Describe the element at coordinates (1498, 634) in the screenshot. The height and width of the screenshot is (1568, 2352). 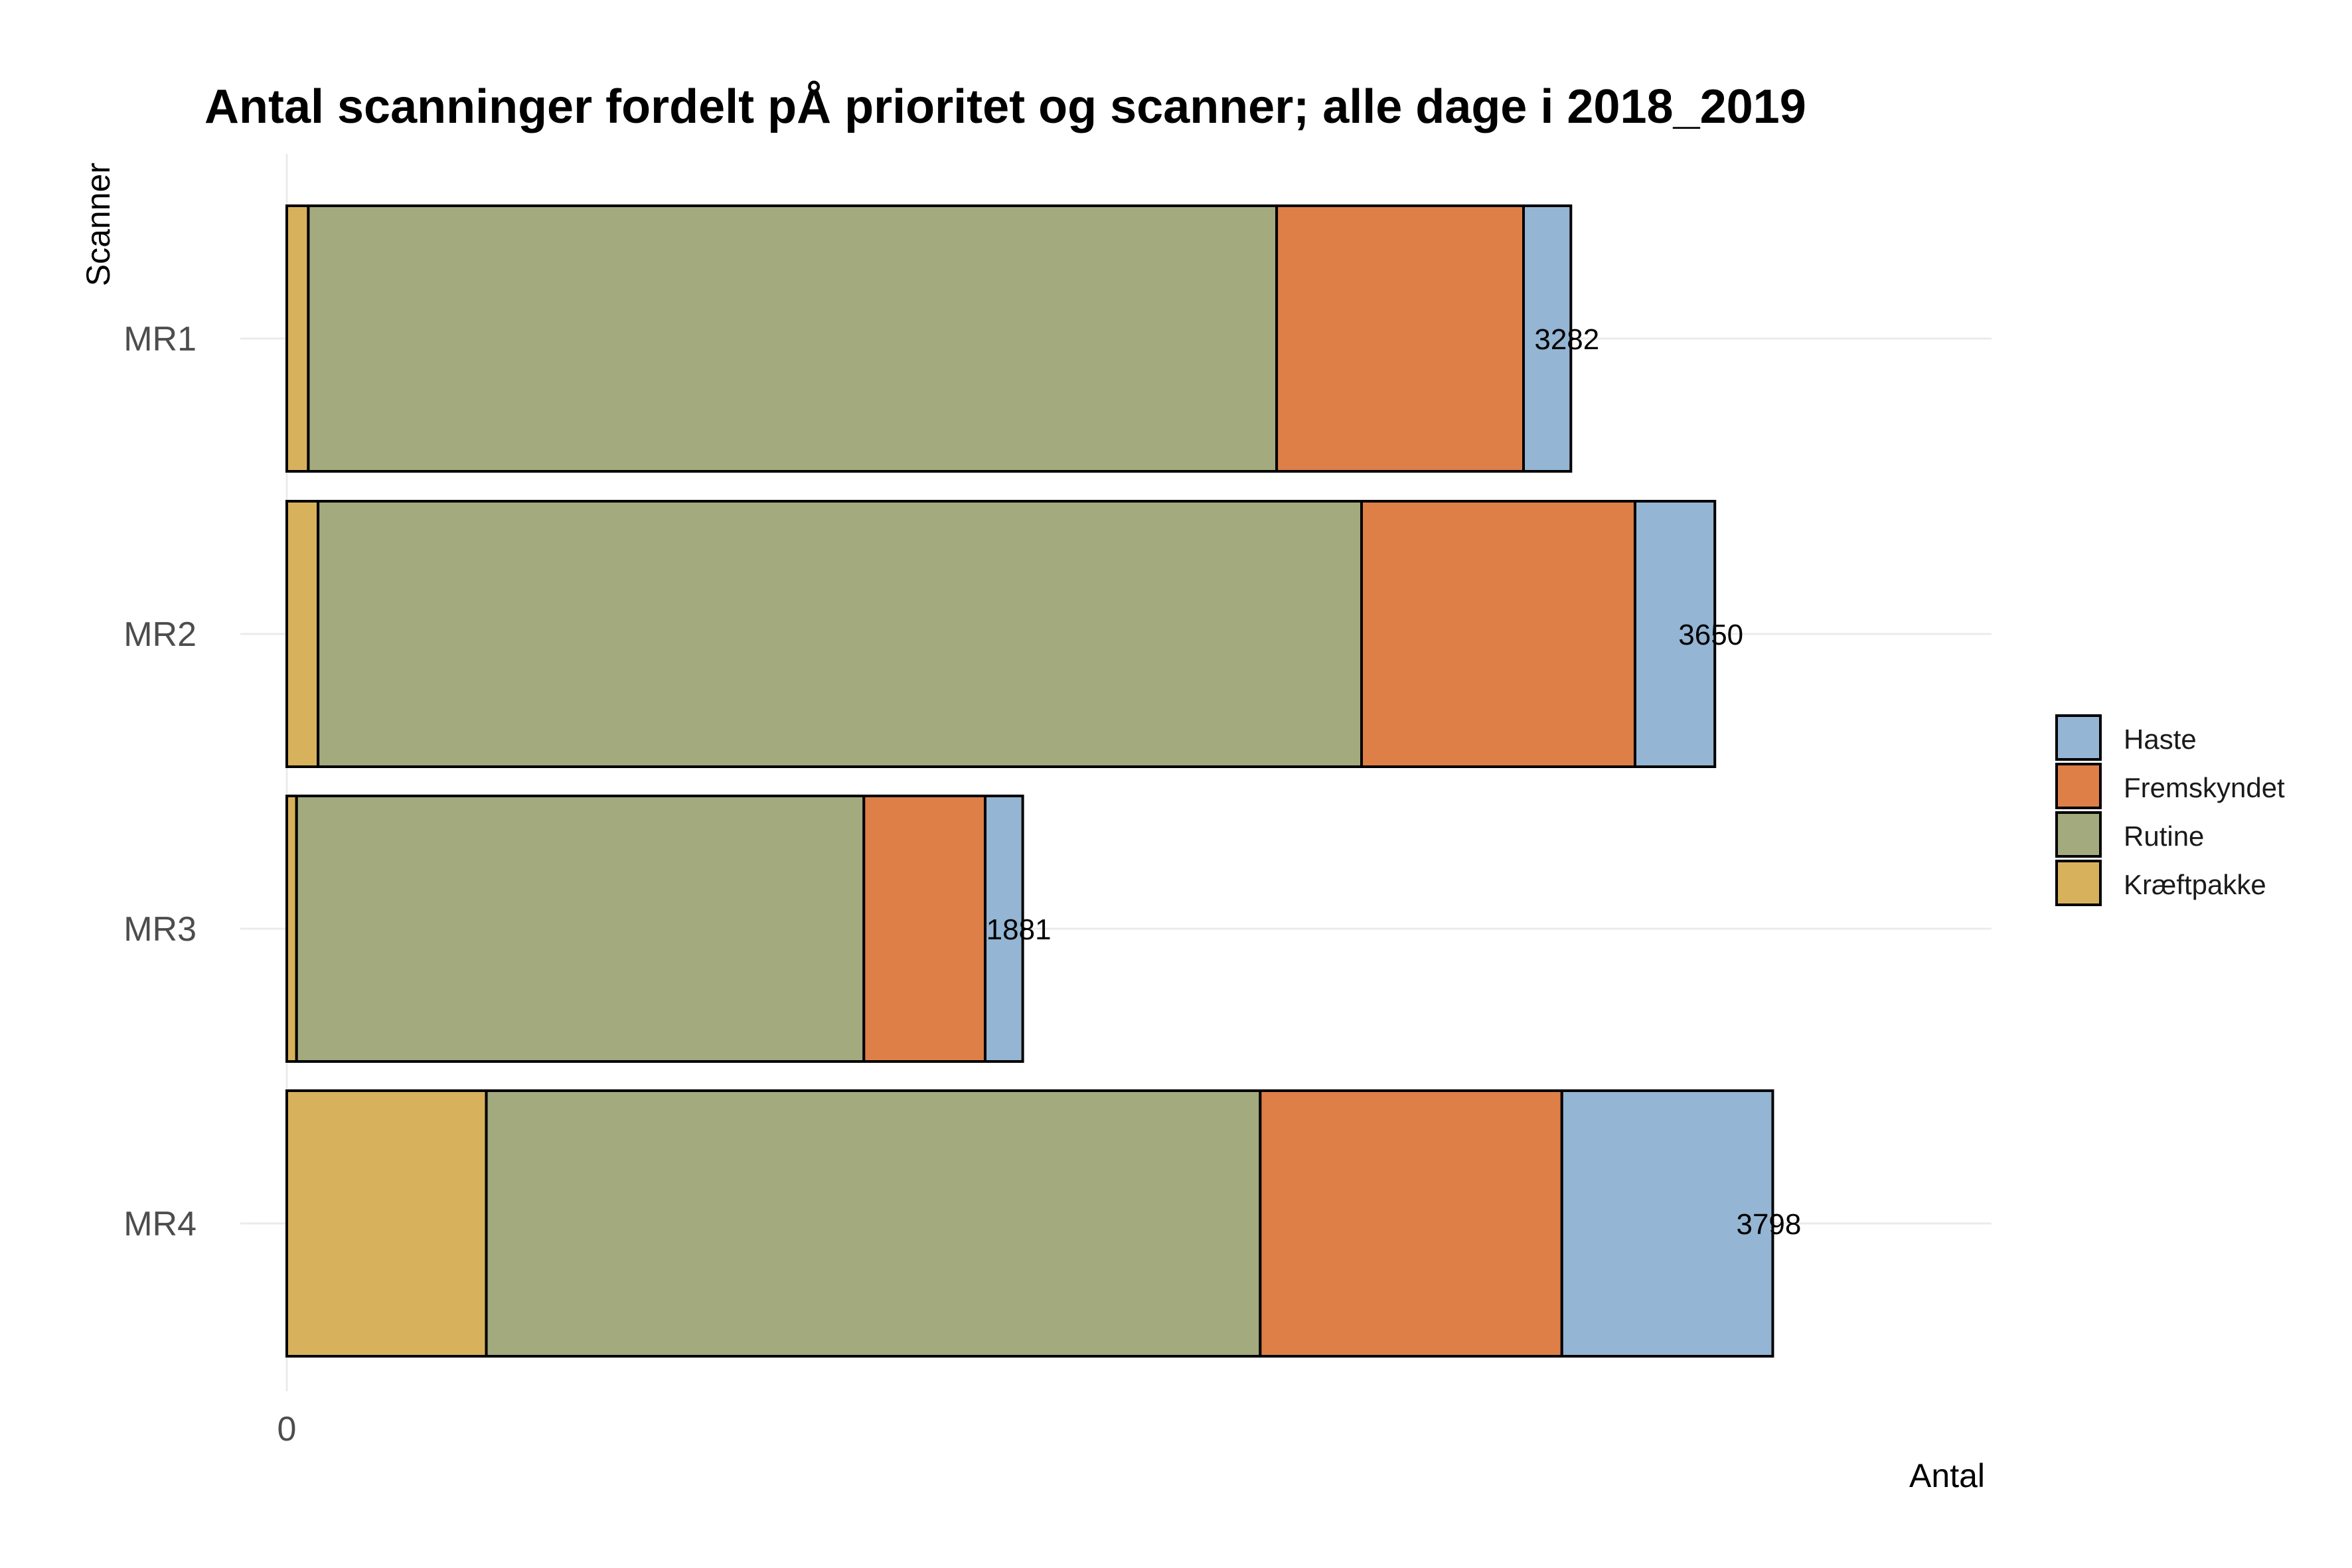
I see `bar-mr2-fremskyndet` at that location.